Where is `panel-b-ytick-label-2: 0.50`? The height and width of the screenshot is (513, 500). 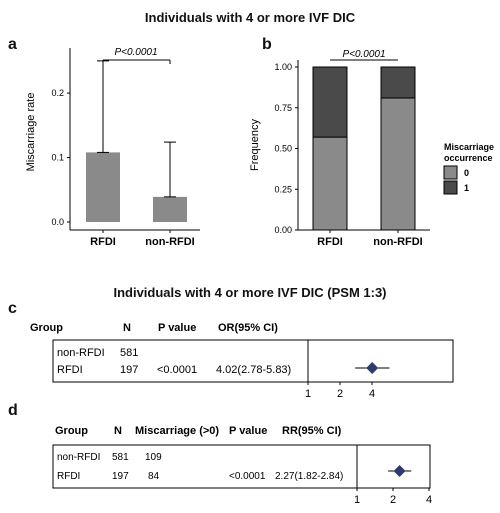
panel-b-ytick-label-2: 0.50 is located at coordinates (283, 149).